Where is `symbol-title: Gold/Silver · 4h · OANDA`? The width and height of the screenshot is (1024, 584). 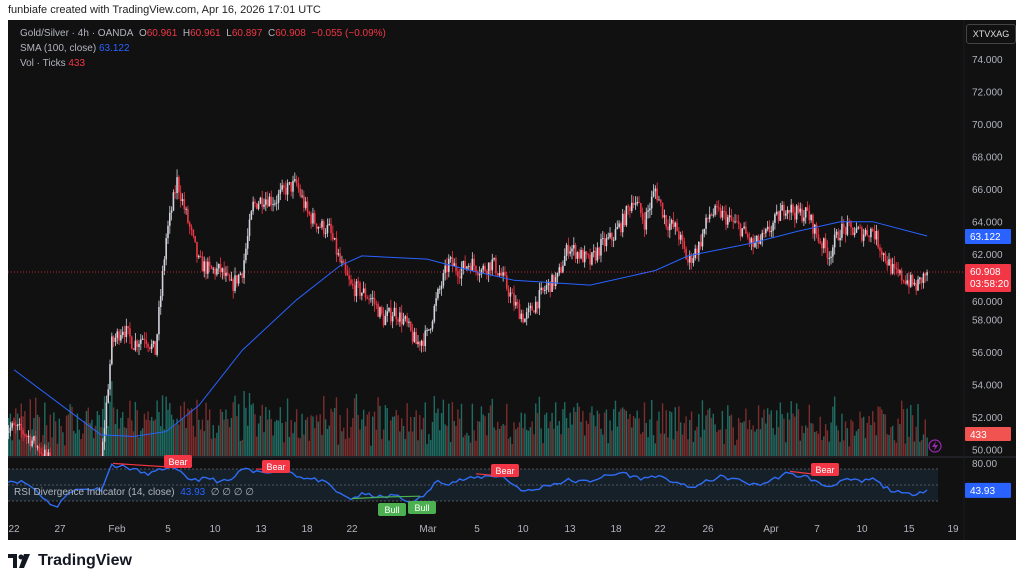
symbol-title: Gold/Silver · 4h · OANDA is located at coordinates (77, 33).